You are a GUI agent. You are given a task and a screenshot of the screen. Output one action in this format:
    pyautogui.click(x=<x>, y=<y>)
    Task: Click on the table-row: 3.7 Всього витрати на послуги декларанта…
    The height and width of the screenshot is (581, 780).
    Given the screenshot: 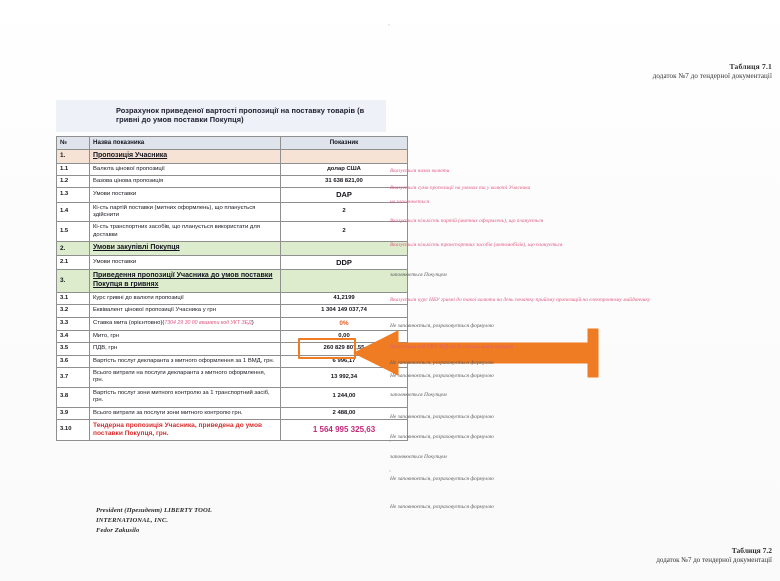 What is the action you would take?
    pyautogui.click(x=232, y=377)
    